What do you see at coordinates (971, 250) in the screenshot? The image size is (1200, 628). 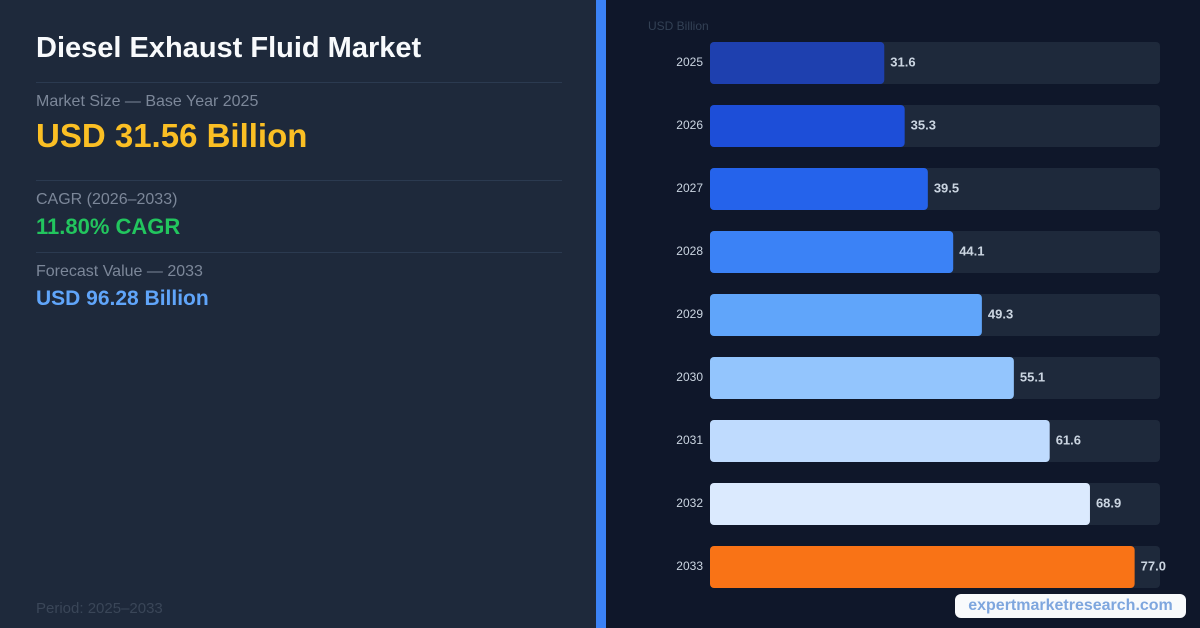 I see `value-label: 44.1` at bounding box center [971, 250].